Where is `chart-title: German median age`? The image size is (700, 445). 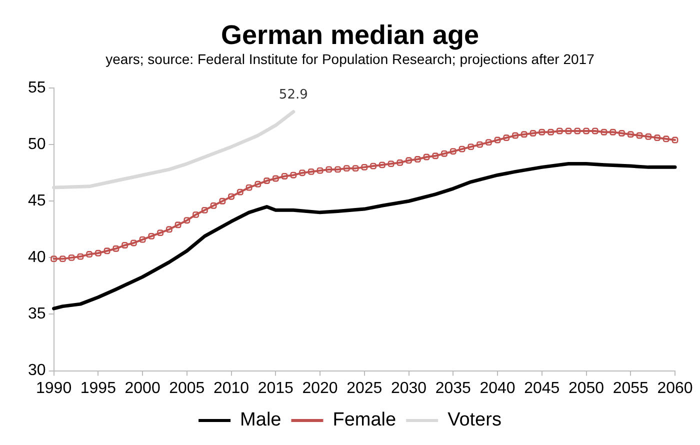 chart-title: German median age is located at coordinates (350, 34).